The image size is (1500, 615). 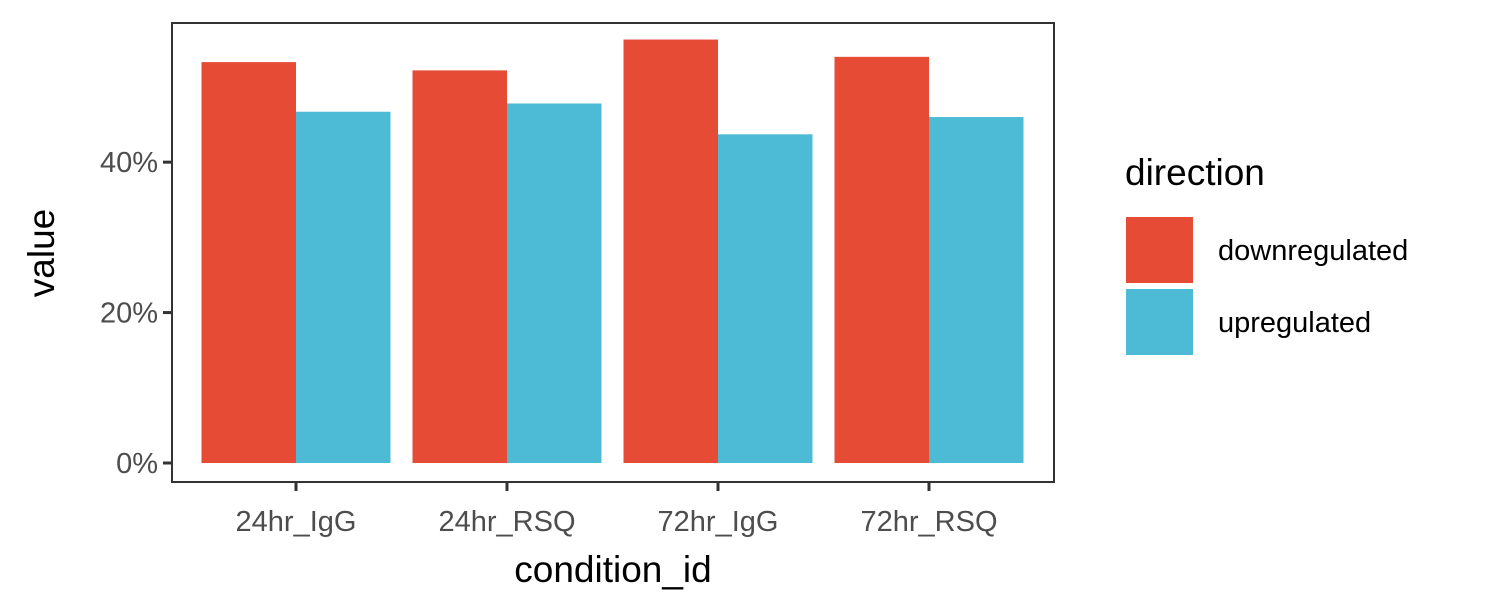 I want to click on x-tick-label: 24hr_RSQ, so click(x=506, y=522).